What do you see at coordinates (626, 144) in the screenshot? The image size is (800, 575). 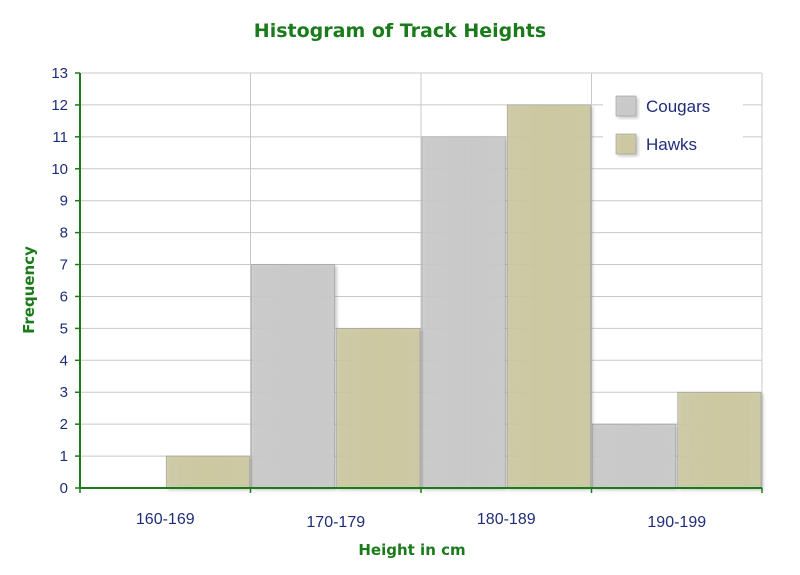 I see `legend-swatch-hawks` at bounding box center [626, 144].